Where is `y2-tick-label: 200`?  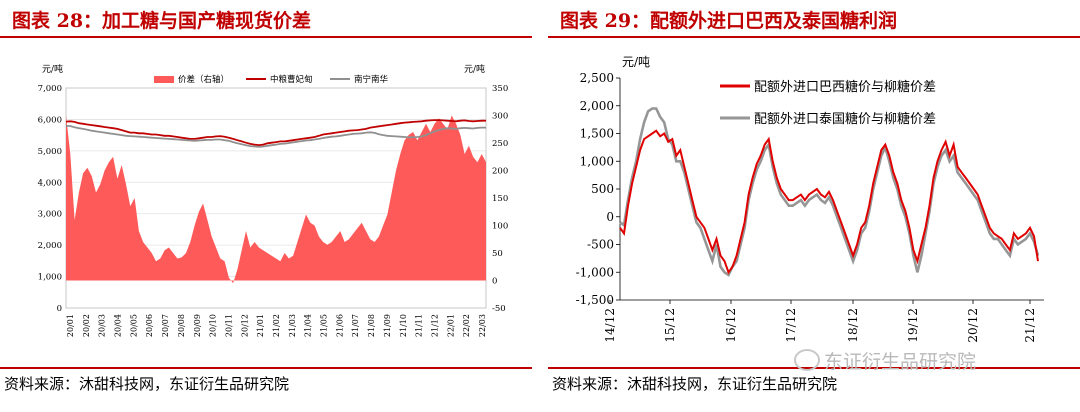
y2-tick-label: 200 is located at coordinates (500, 172).